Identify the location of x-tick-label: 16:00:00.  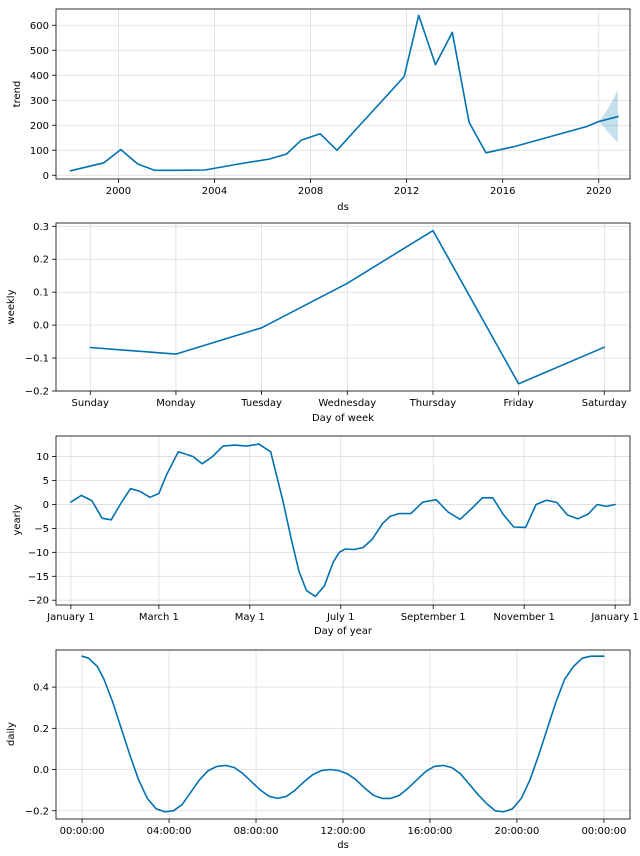
(430, 831).